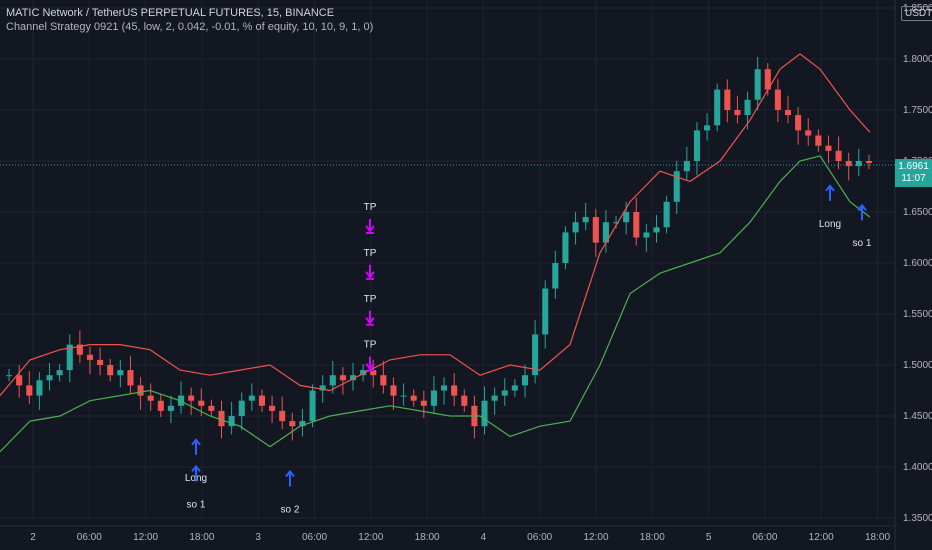 This screenshot has width=932, height=550. Describe the element at coordinates (830, 224) in the screenshot. I see `long-label: Long` at that location.